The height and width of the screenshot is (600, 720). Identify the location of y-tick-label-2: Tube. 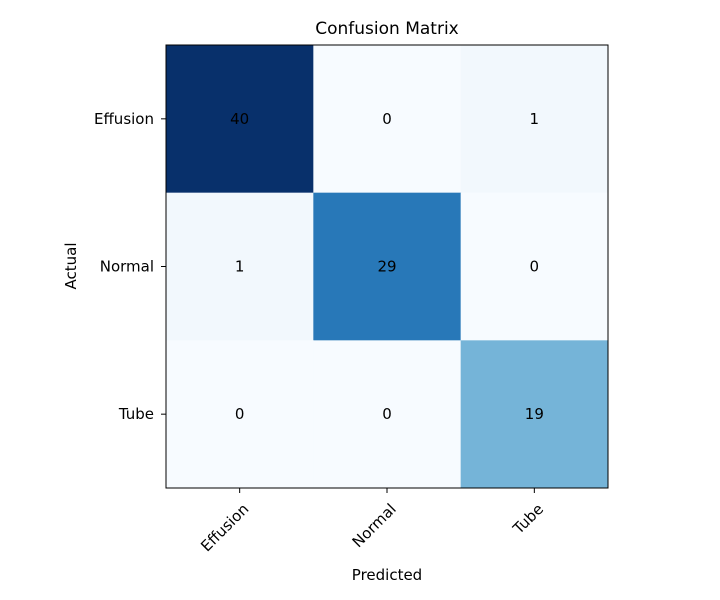
(136, 414).